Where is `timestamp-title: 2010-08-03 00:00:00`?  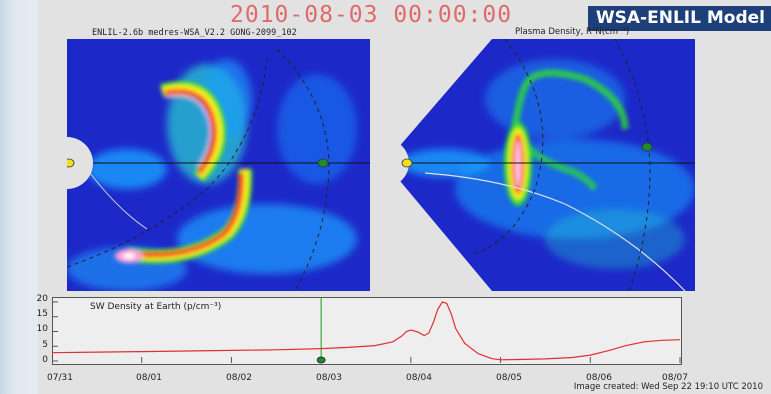 timestamp-title: 2010-08-03 00:00:00 is located at coordinates (371, 15).